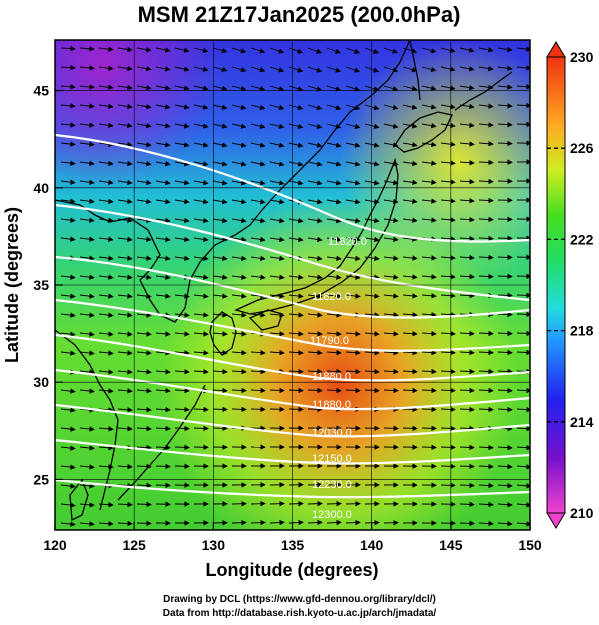  I want to click on coastline-sakhalin, so click(415, 70).